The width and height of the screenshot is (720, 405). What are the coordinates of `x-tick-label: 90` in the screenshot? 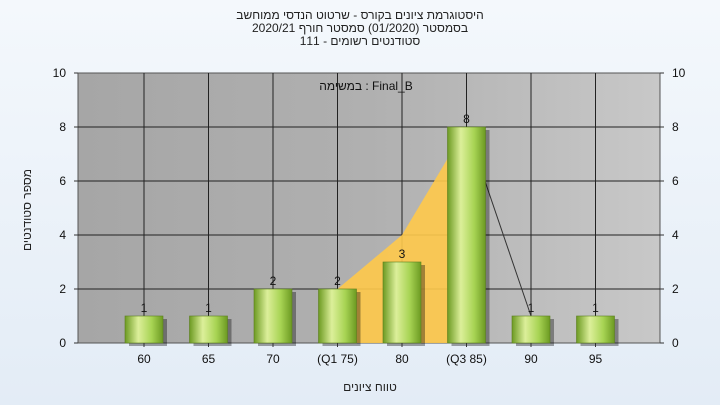 It's located at (531, 359).